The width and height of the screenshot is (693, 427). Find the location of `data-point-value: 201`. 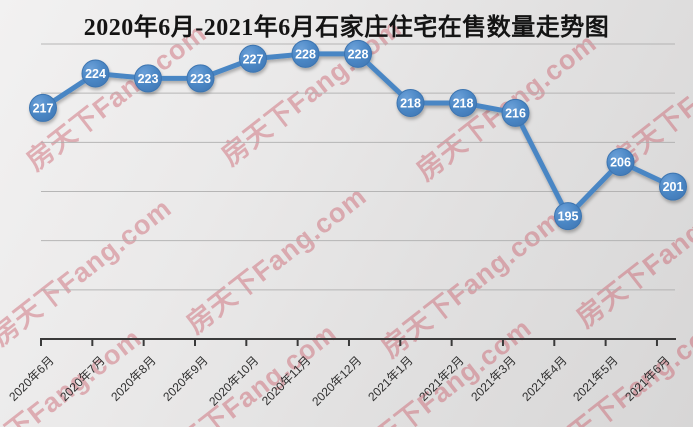

data-point-value: 201 is located at coordinates (673, 187).